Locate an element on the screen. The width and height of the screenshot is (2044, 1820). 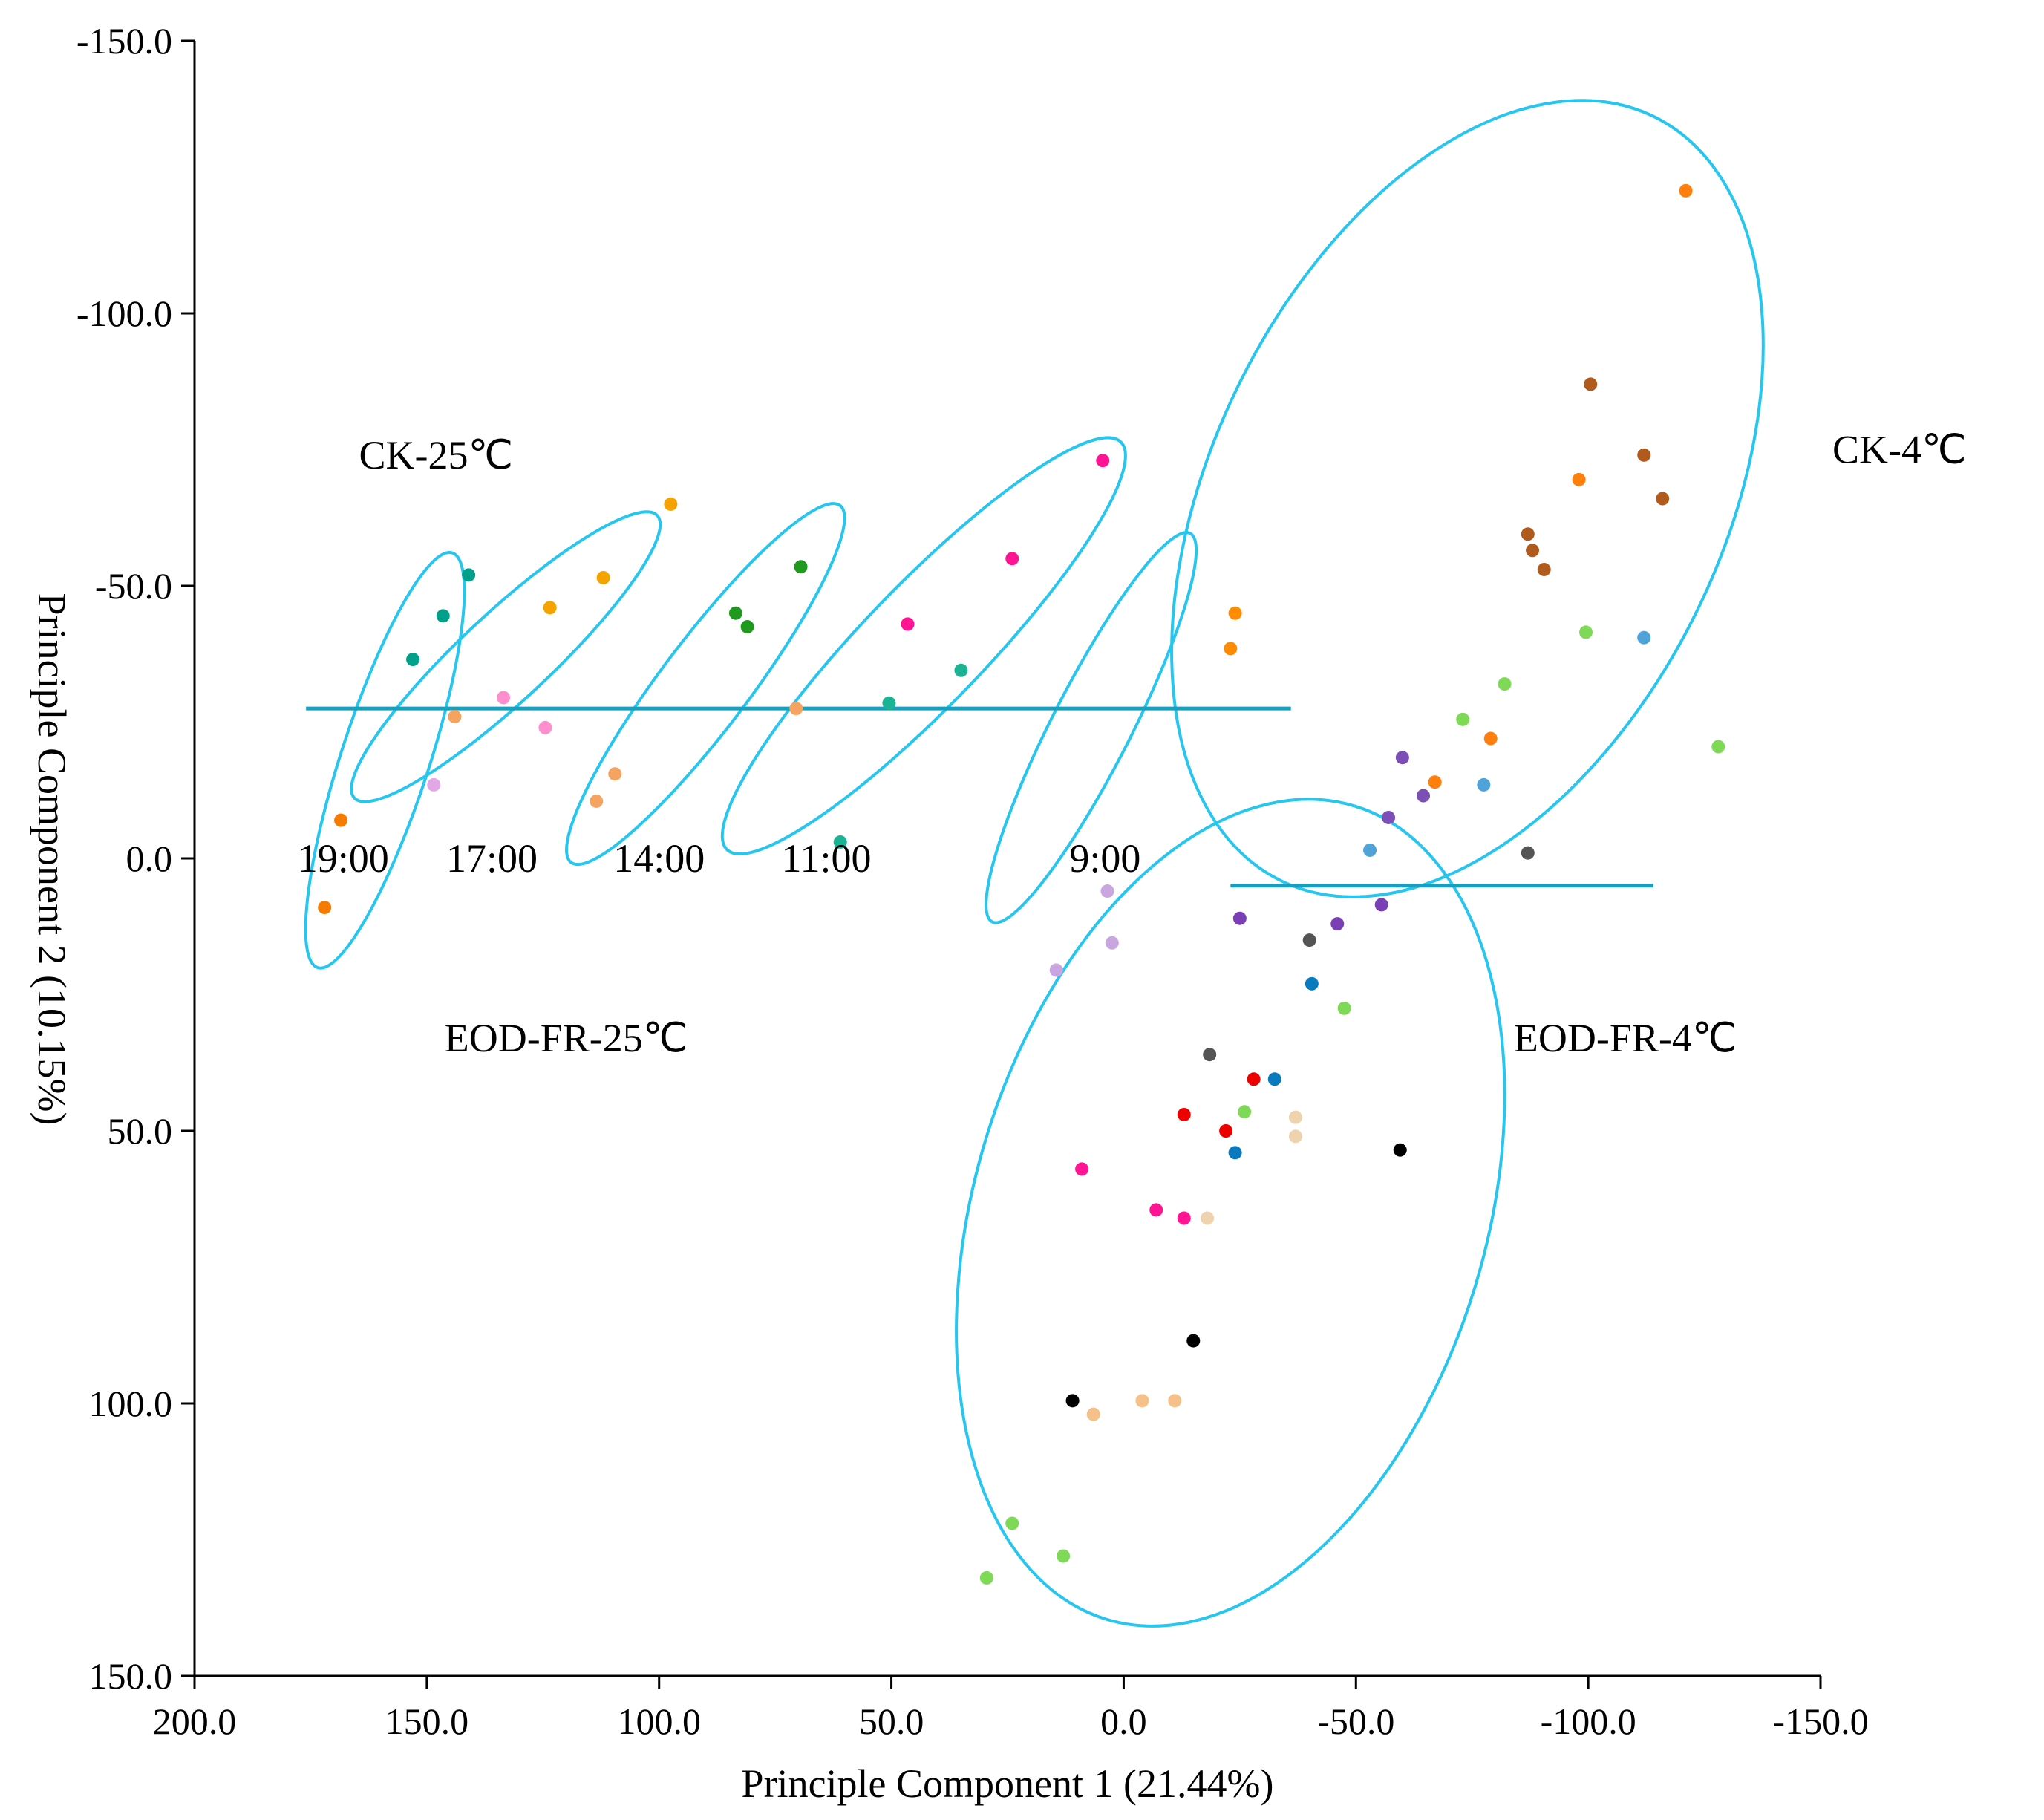
y-tick-label: 100.0 is located at coordinates (131, 1403).